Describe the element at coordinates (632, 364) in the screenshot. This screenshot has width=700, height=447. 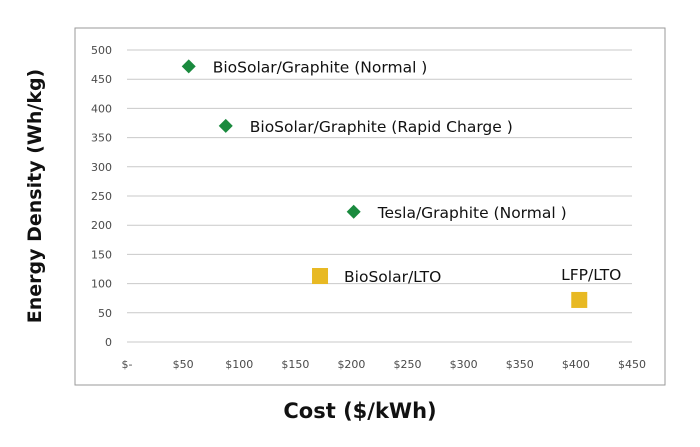
I see `x-tick-label: $450` at that location.